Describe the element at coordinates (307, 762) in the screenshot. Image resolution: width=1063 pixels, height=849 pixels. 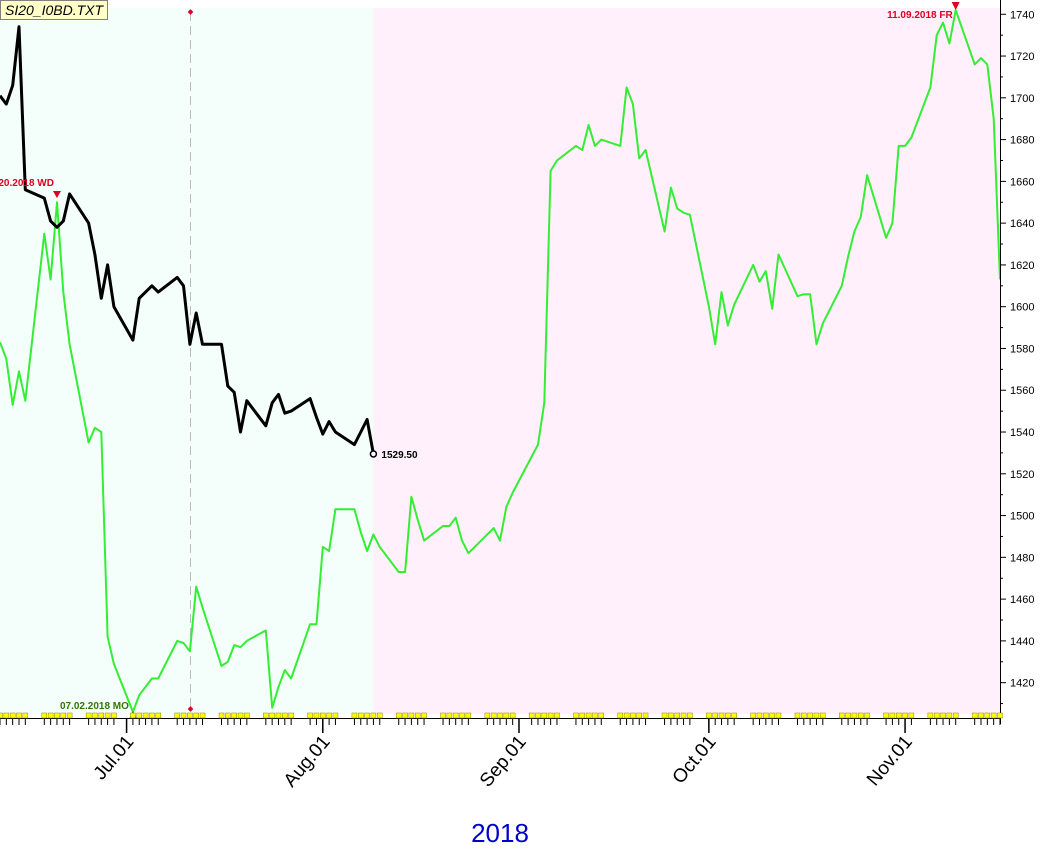
I see `x-tick-label: Aug.01` at that location.